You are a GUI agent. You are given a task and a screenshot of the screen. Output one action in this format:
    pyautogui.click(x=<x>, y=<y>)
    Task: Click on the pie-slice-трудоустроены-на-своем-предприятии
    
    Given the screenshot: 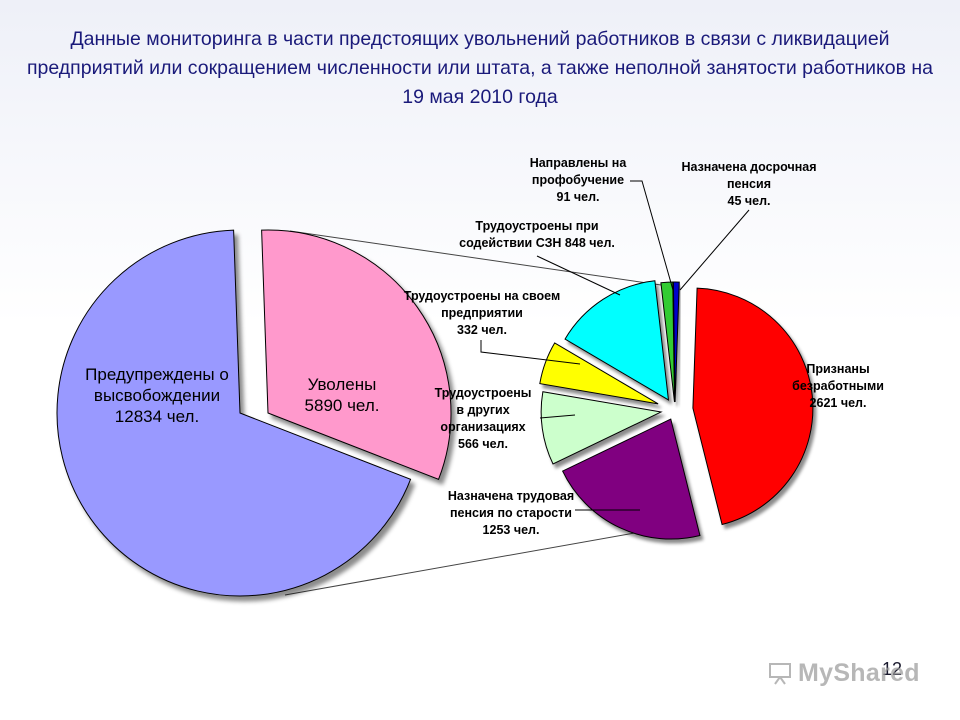 What is the action you would take?
    pyautogui.click(x=599, y=373)
    